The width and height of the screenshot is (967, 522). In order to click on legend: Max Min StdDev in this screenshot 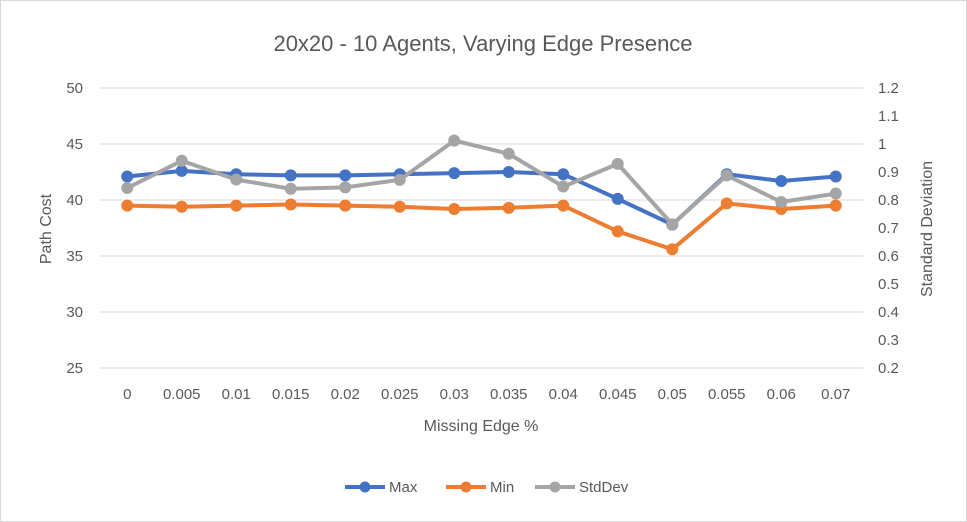, I will do `click(487, 487)`.